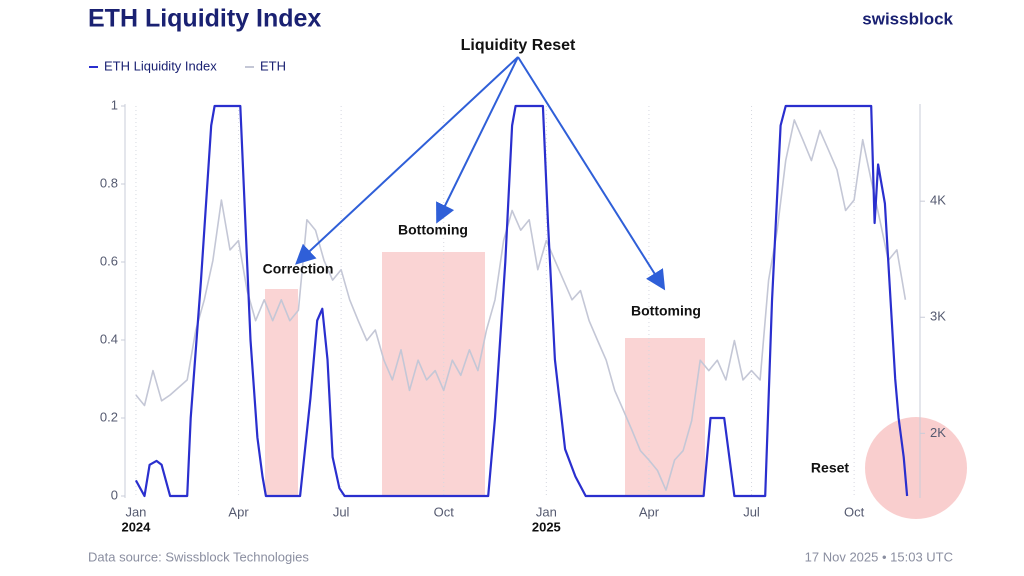 Image resolution: width=1024 pixels, height=576 pixels. I want to click on x-year-label: 2024, so click(136, 526).